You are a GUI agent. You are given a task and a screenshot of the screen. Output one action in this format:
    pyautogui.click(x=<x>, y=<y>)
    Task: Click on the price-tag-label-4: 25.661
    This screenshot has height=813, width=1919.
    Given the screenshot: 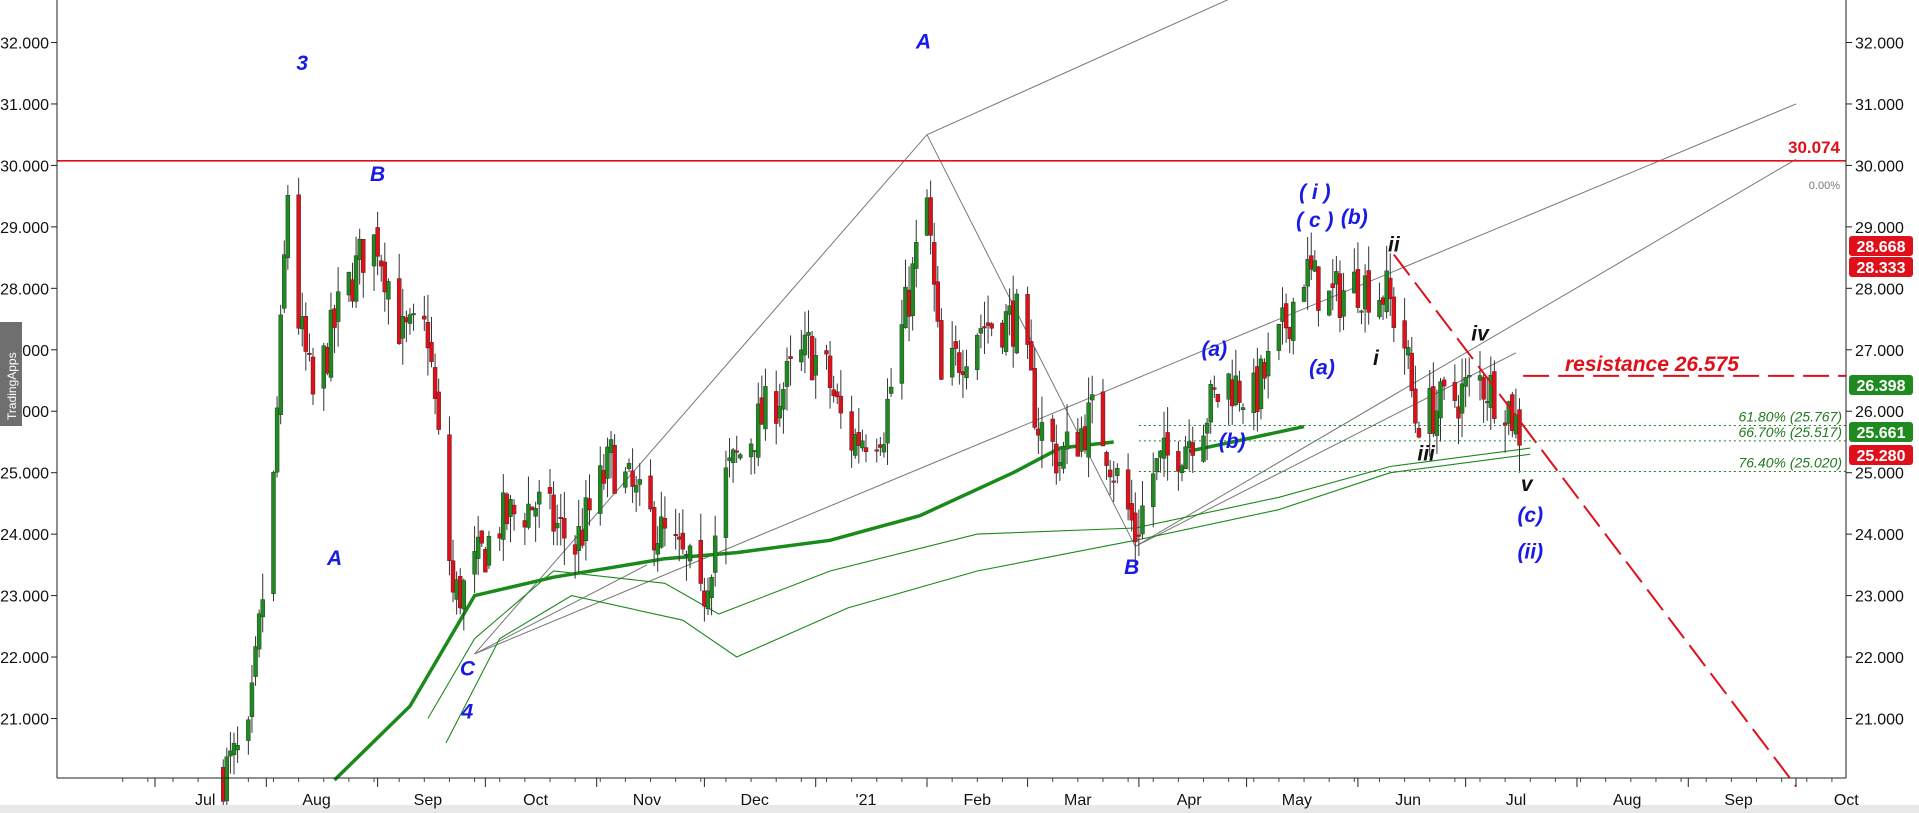 What is the action you would take?
    pyautogui.click(x=1881, y=433)
    